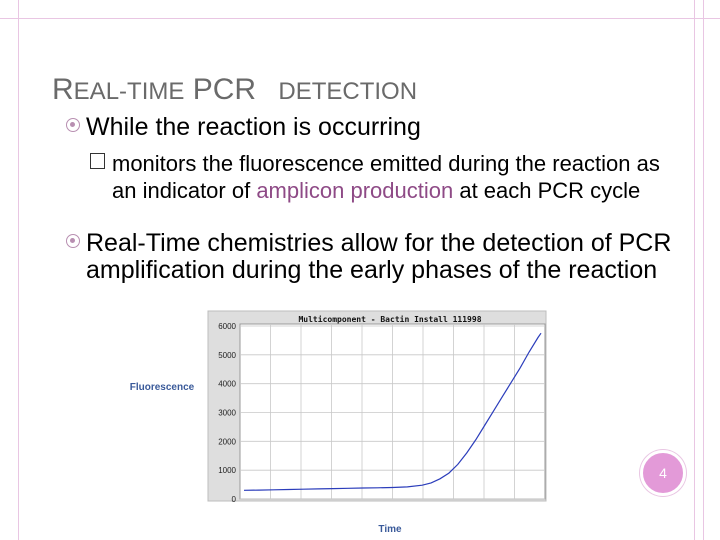 The image size is (720, 540). Describe the element at coordinates (227, 326) in the screenshot. I see `y-tick-label: 6000` at that location.